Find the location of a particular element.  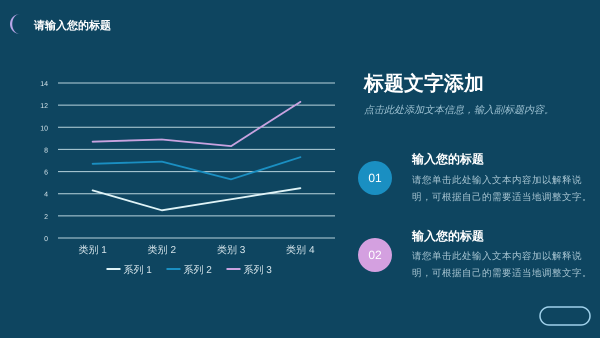

chart-title: 请输入您的标题 is located at coordinates (72, 25).